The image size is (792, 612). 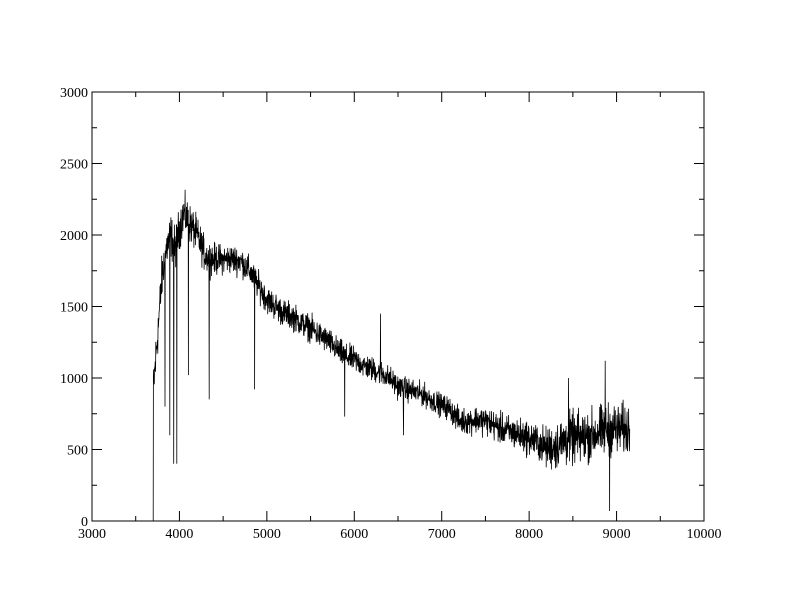 What do you see at coordinates (74, 93) in the screenshot?
I see `y-tick-label: 3000` at bounding box center [74, 93].